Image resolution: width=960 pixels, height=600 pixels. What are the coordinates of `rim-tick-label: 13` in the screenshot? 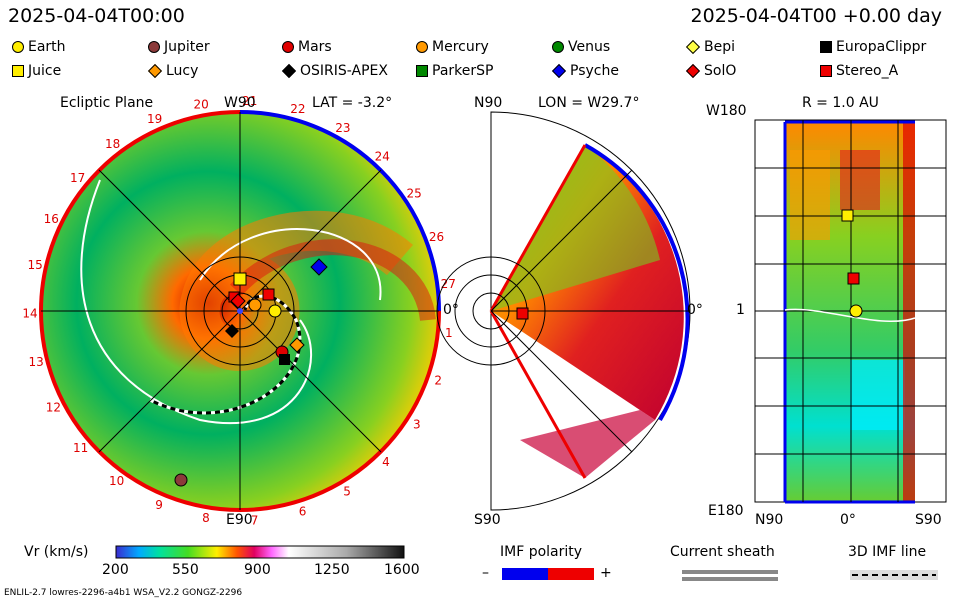 It's located at (36, 362).